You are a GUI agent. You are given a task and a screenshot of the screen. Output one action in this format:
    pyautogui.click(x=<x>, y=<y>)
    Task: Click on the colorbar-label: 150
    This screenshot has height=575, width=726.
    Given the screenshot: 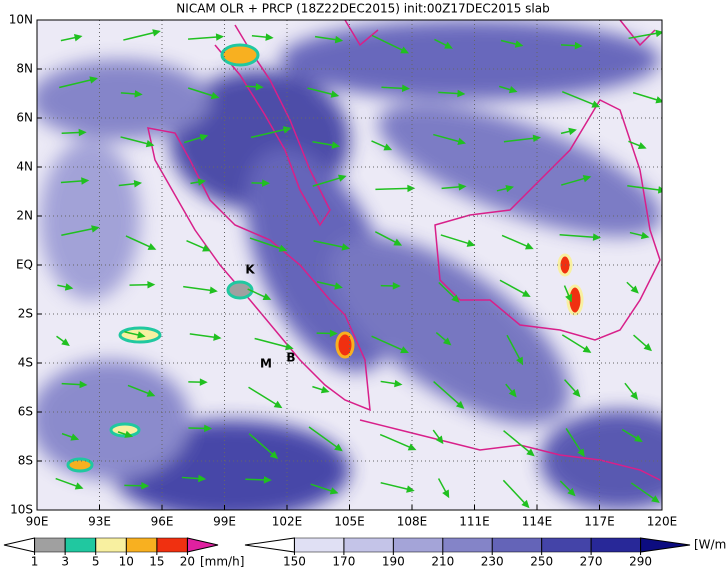 What is the action you would take?
    pyautogui.click(x=294, y=562)
    